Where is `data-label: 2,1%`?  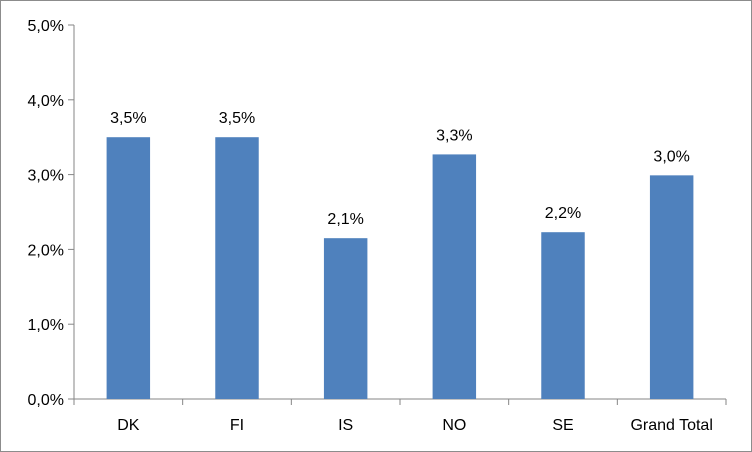
data-label: 2,1% is located at coordinates (345, 219).